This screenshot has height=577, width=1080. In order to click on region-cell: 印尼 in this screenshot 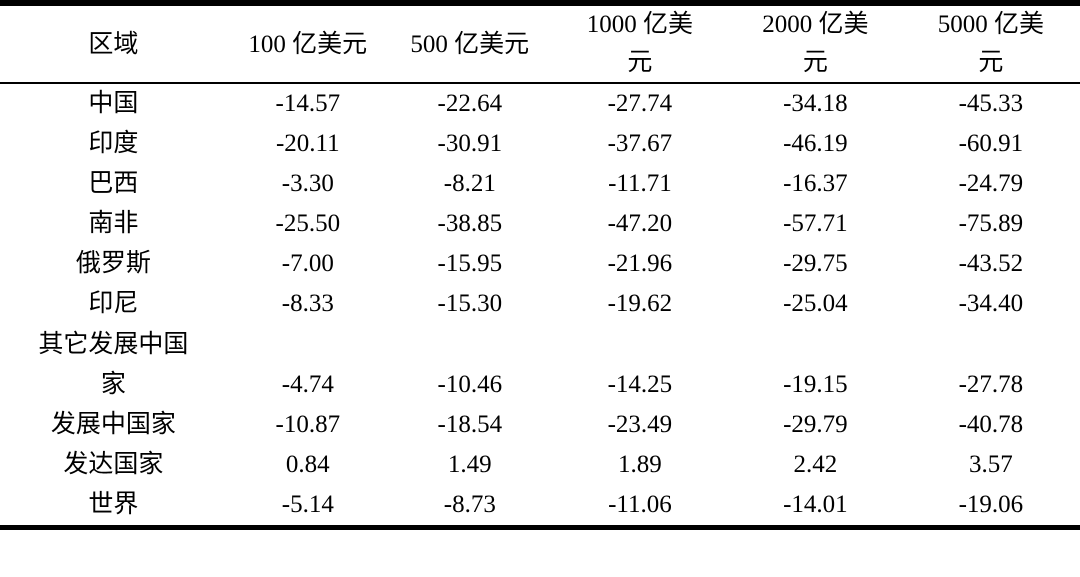, I will do `click(113, 303)`.